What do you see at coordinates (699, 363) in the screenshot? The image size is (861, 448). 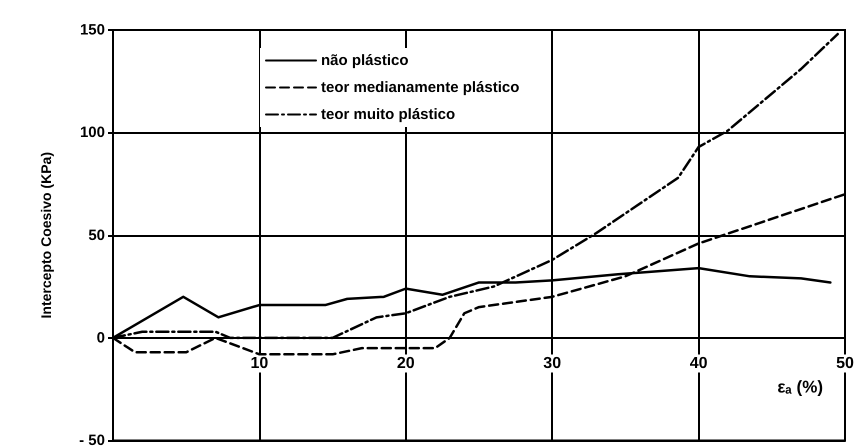 I see `x-tick-label: 40` at bounding box center [699, 363].